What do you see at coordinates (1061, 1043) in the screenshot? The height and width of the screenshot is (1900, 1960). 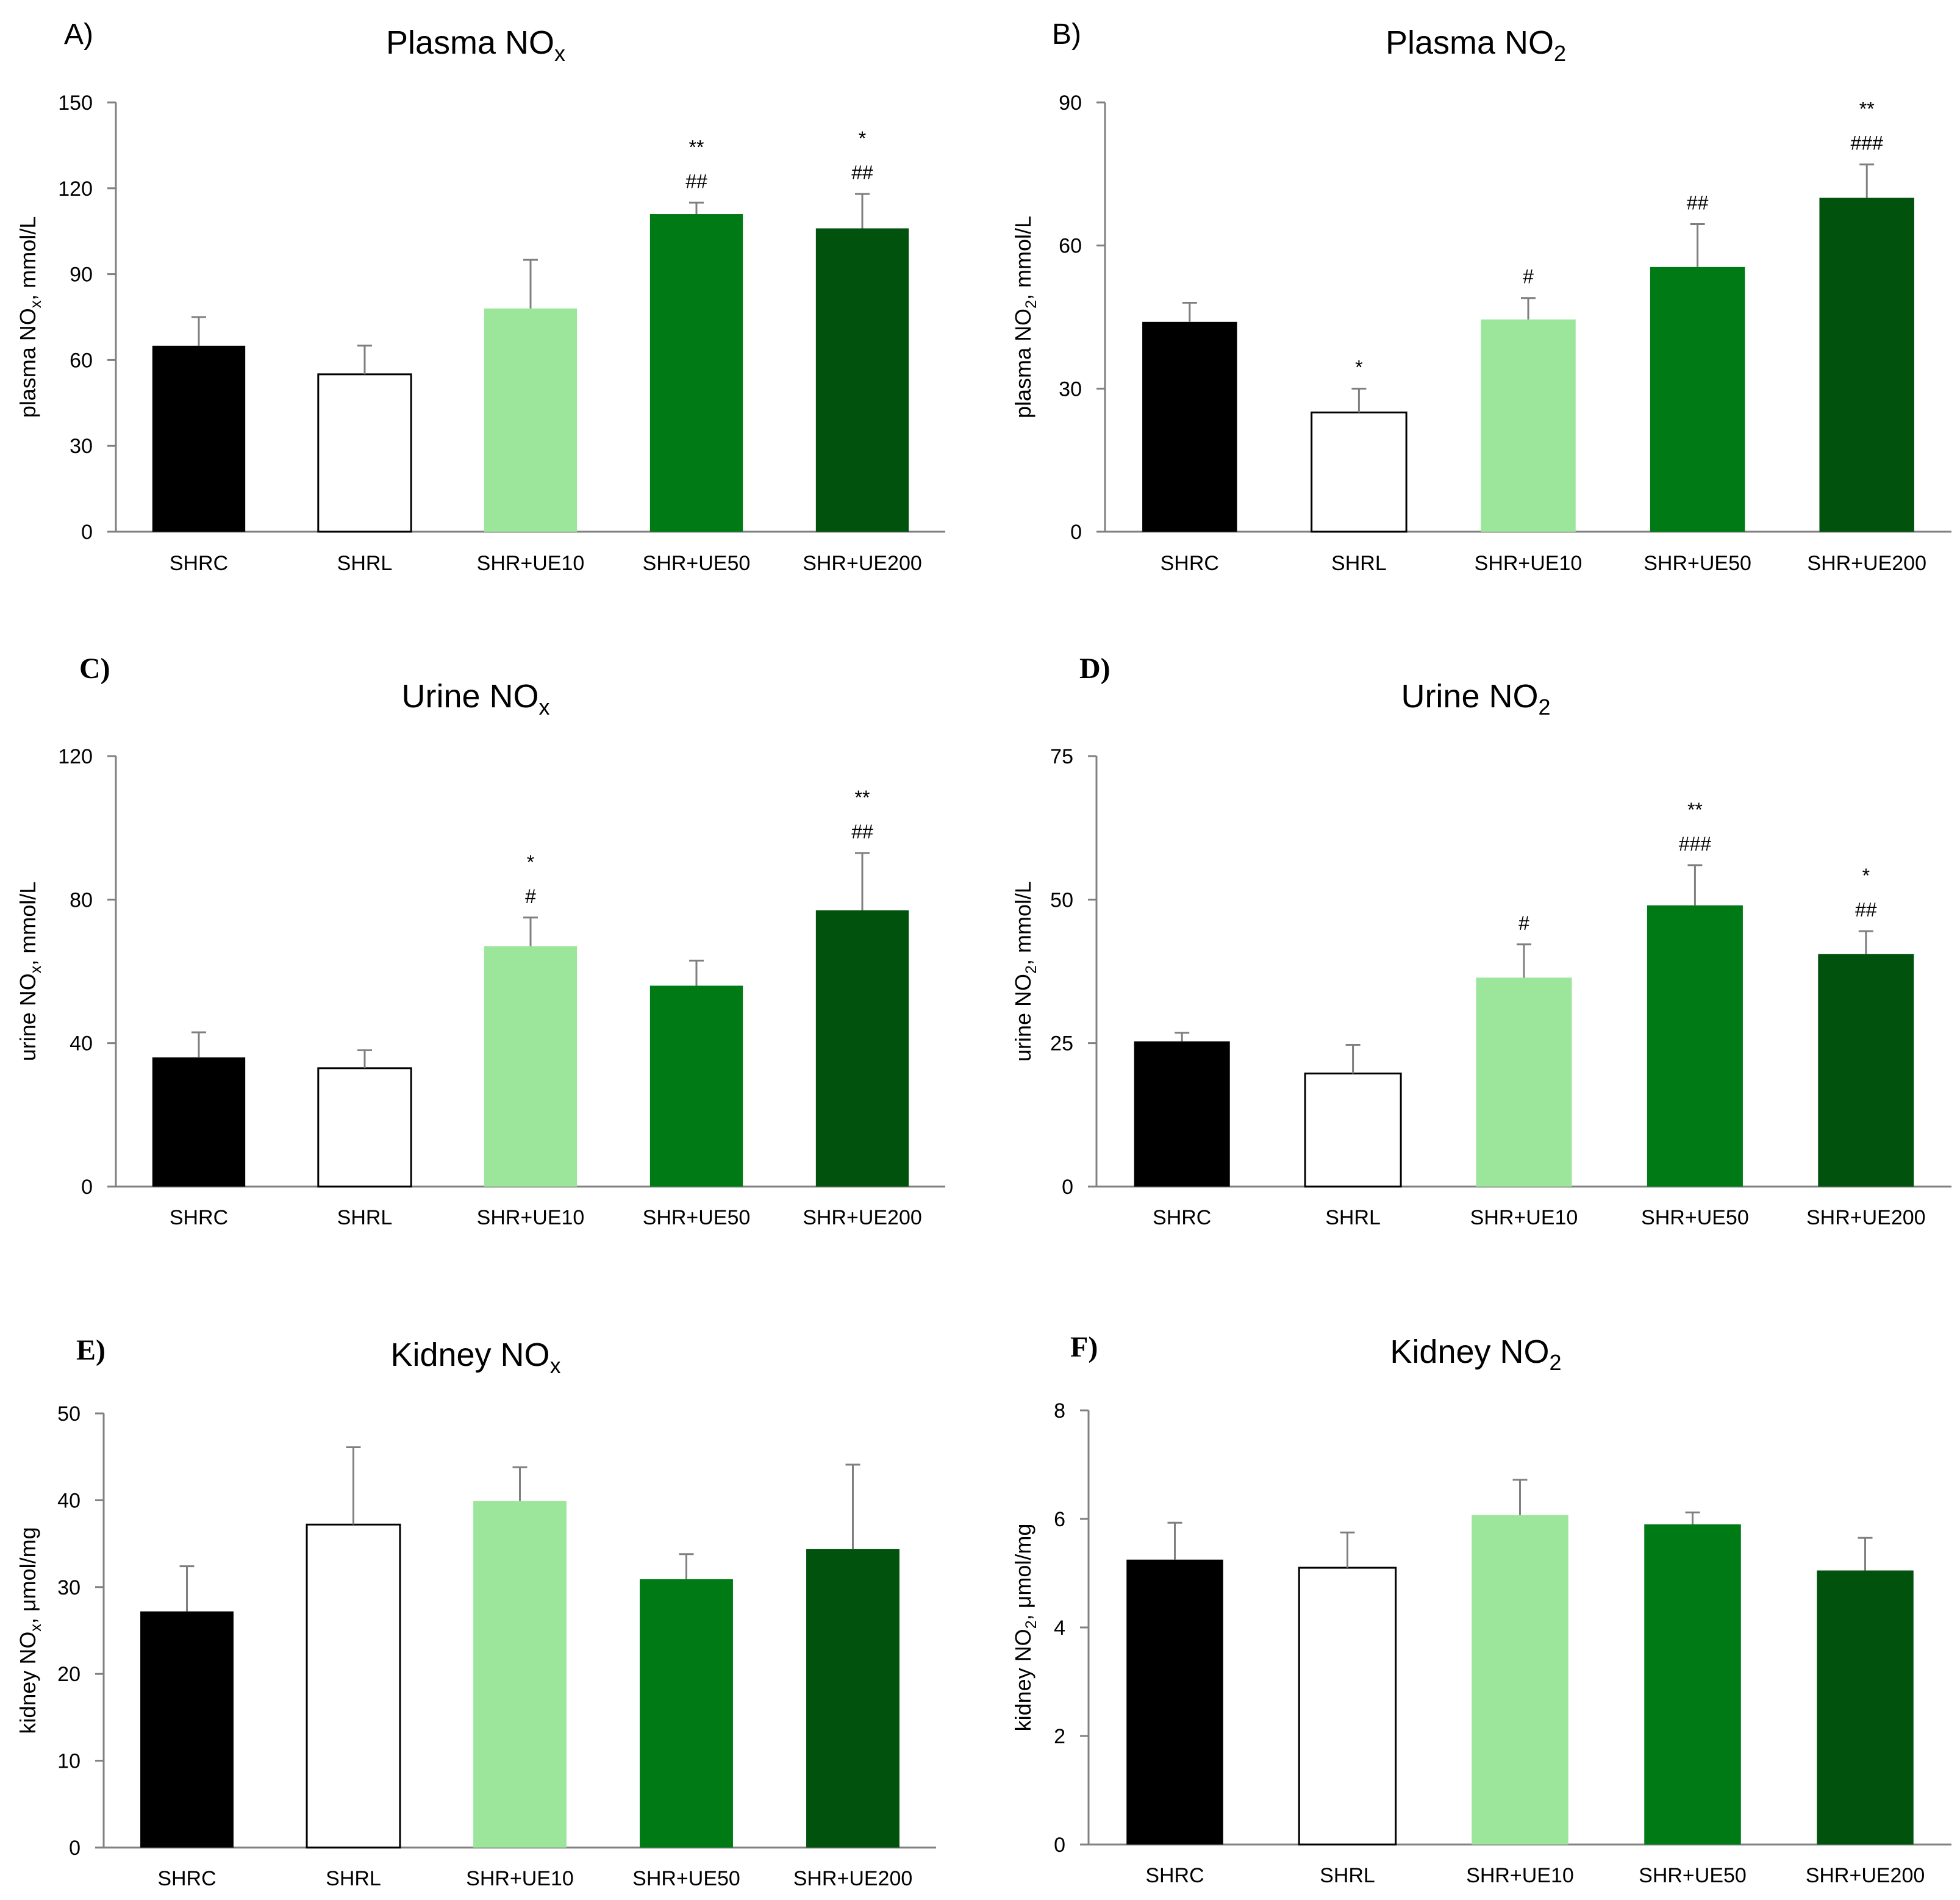 I see `y-tick-label: 25` at bounding box center [1061, 1043].